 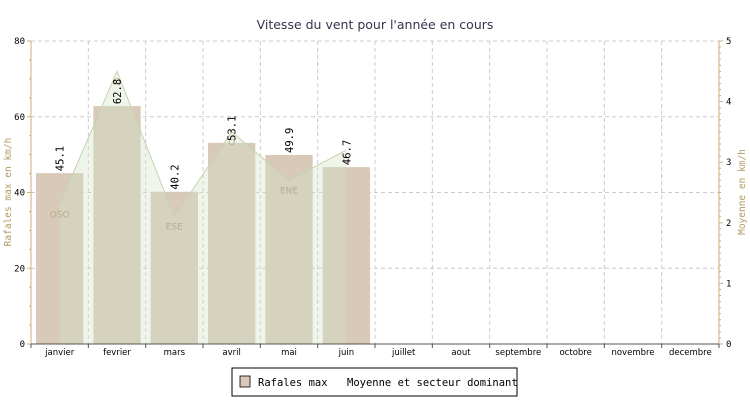 I want to click on bar-value-label: 45.1, so click(x=61, y=158).